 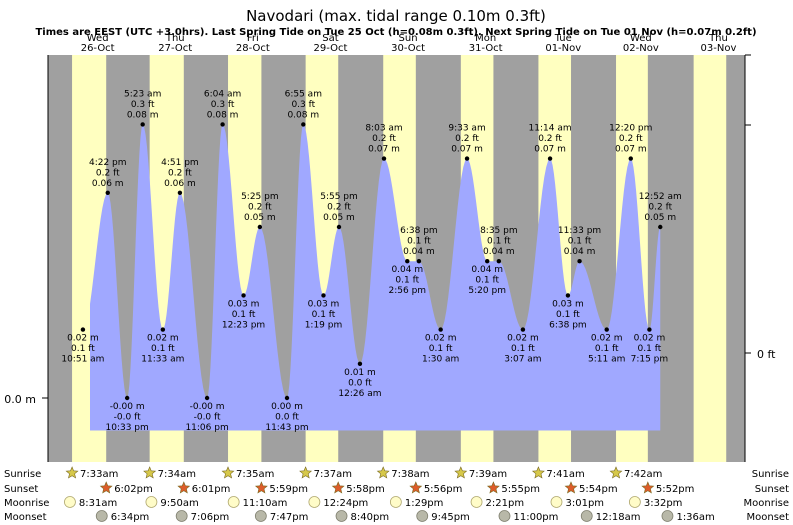 I want to click on tide-label: 0.00 m, so click(x=287, y=407).